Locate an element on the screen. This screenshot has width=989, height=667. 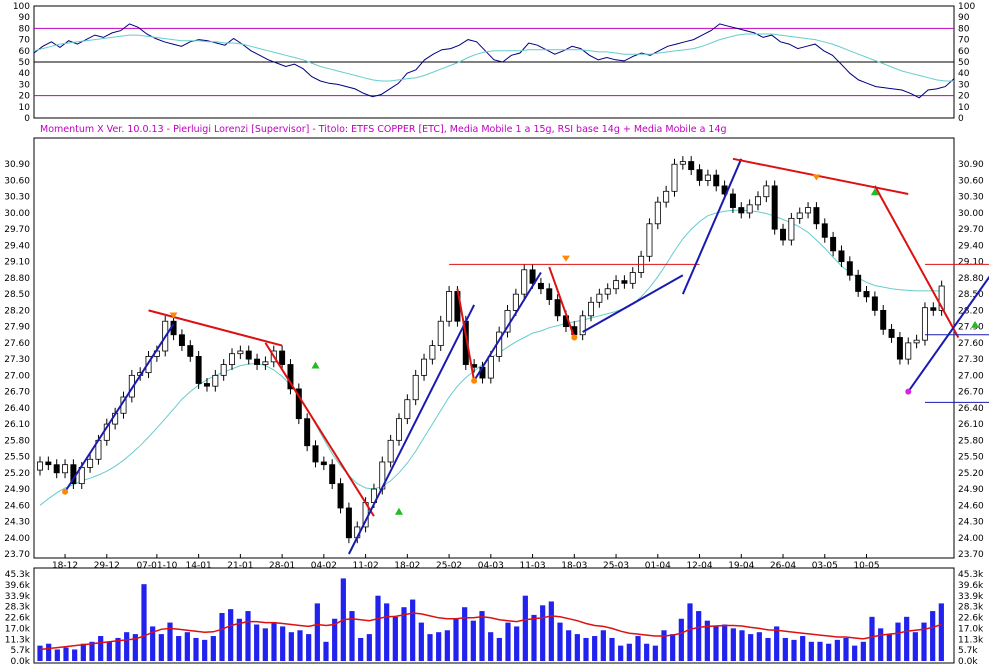
price-tick-label: 29.40 is located at coordinates (971, 246).